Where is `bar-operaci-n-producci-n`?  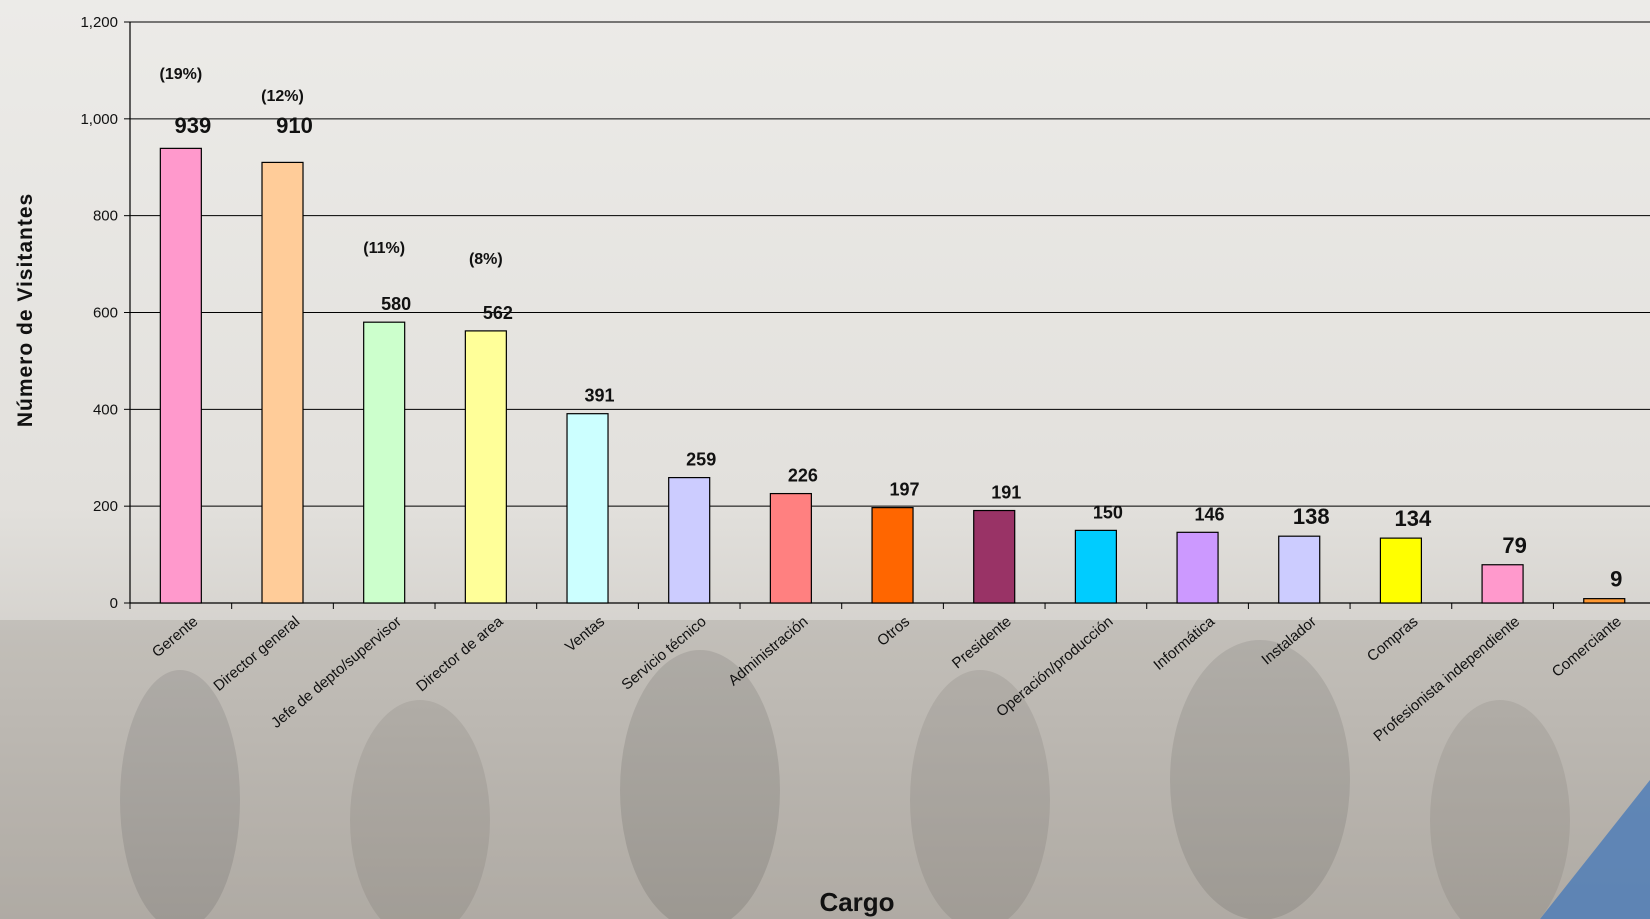 bar-operaci-n-producci-n is located at coordinates (1095, 566).